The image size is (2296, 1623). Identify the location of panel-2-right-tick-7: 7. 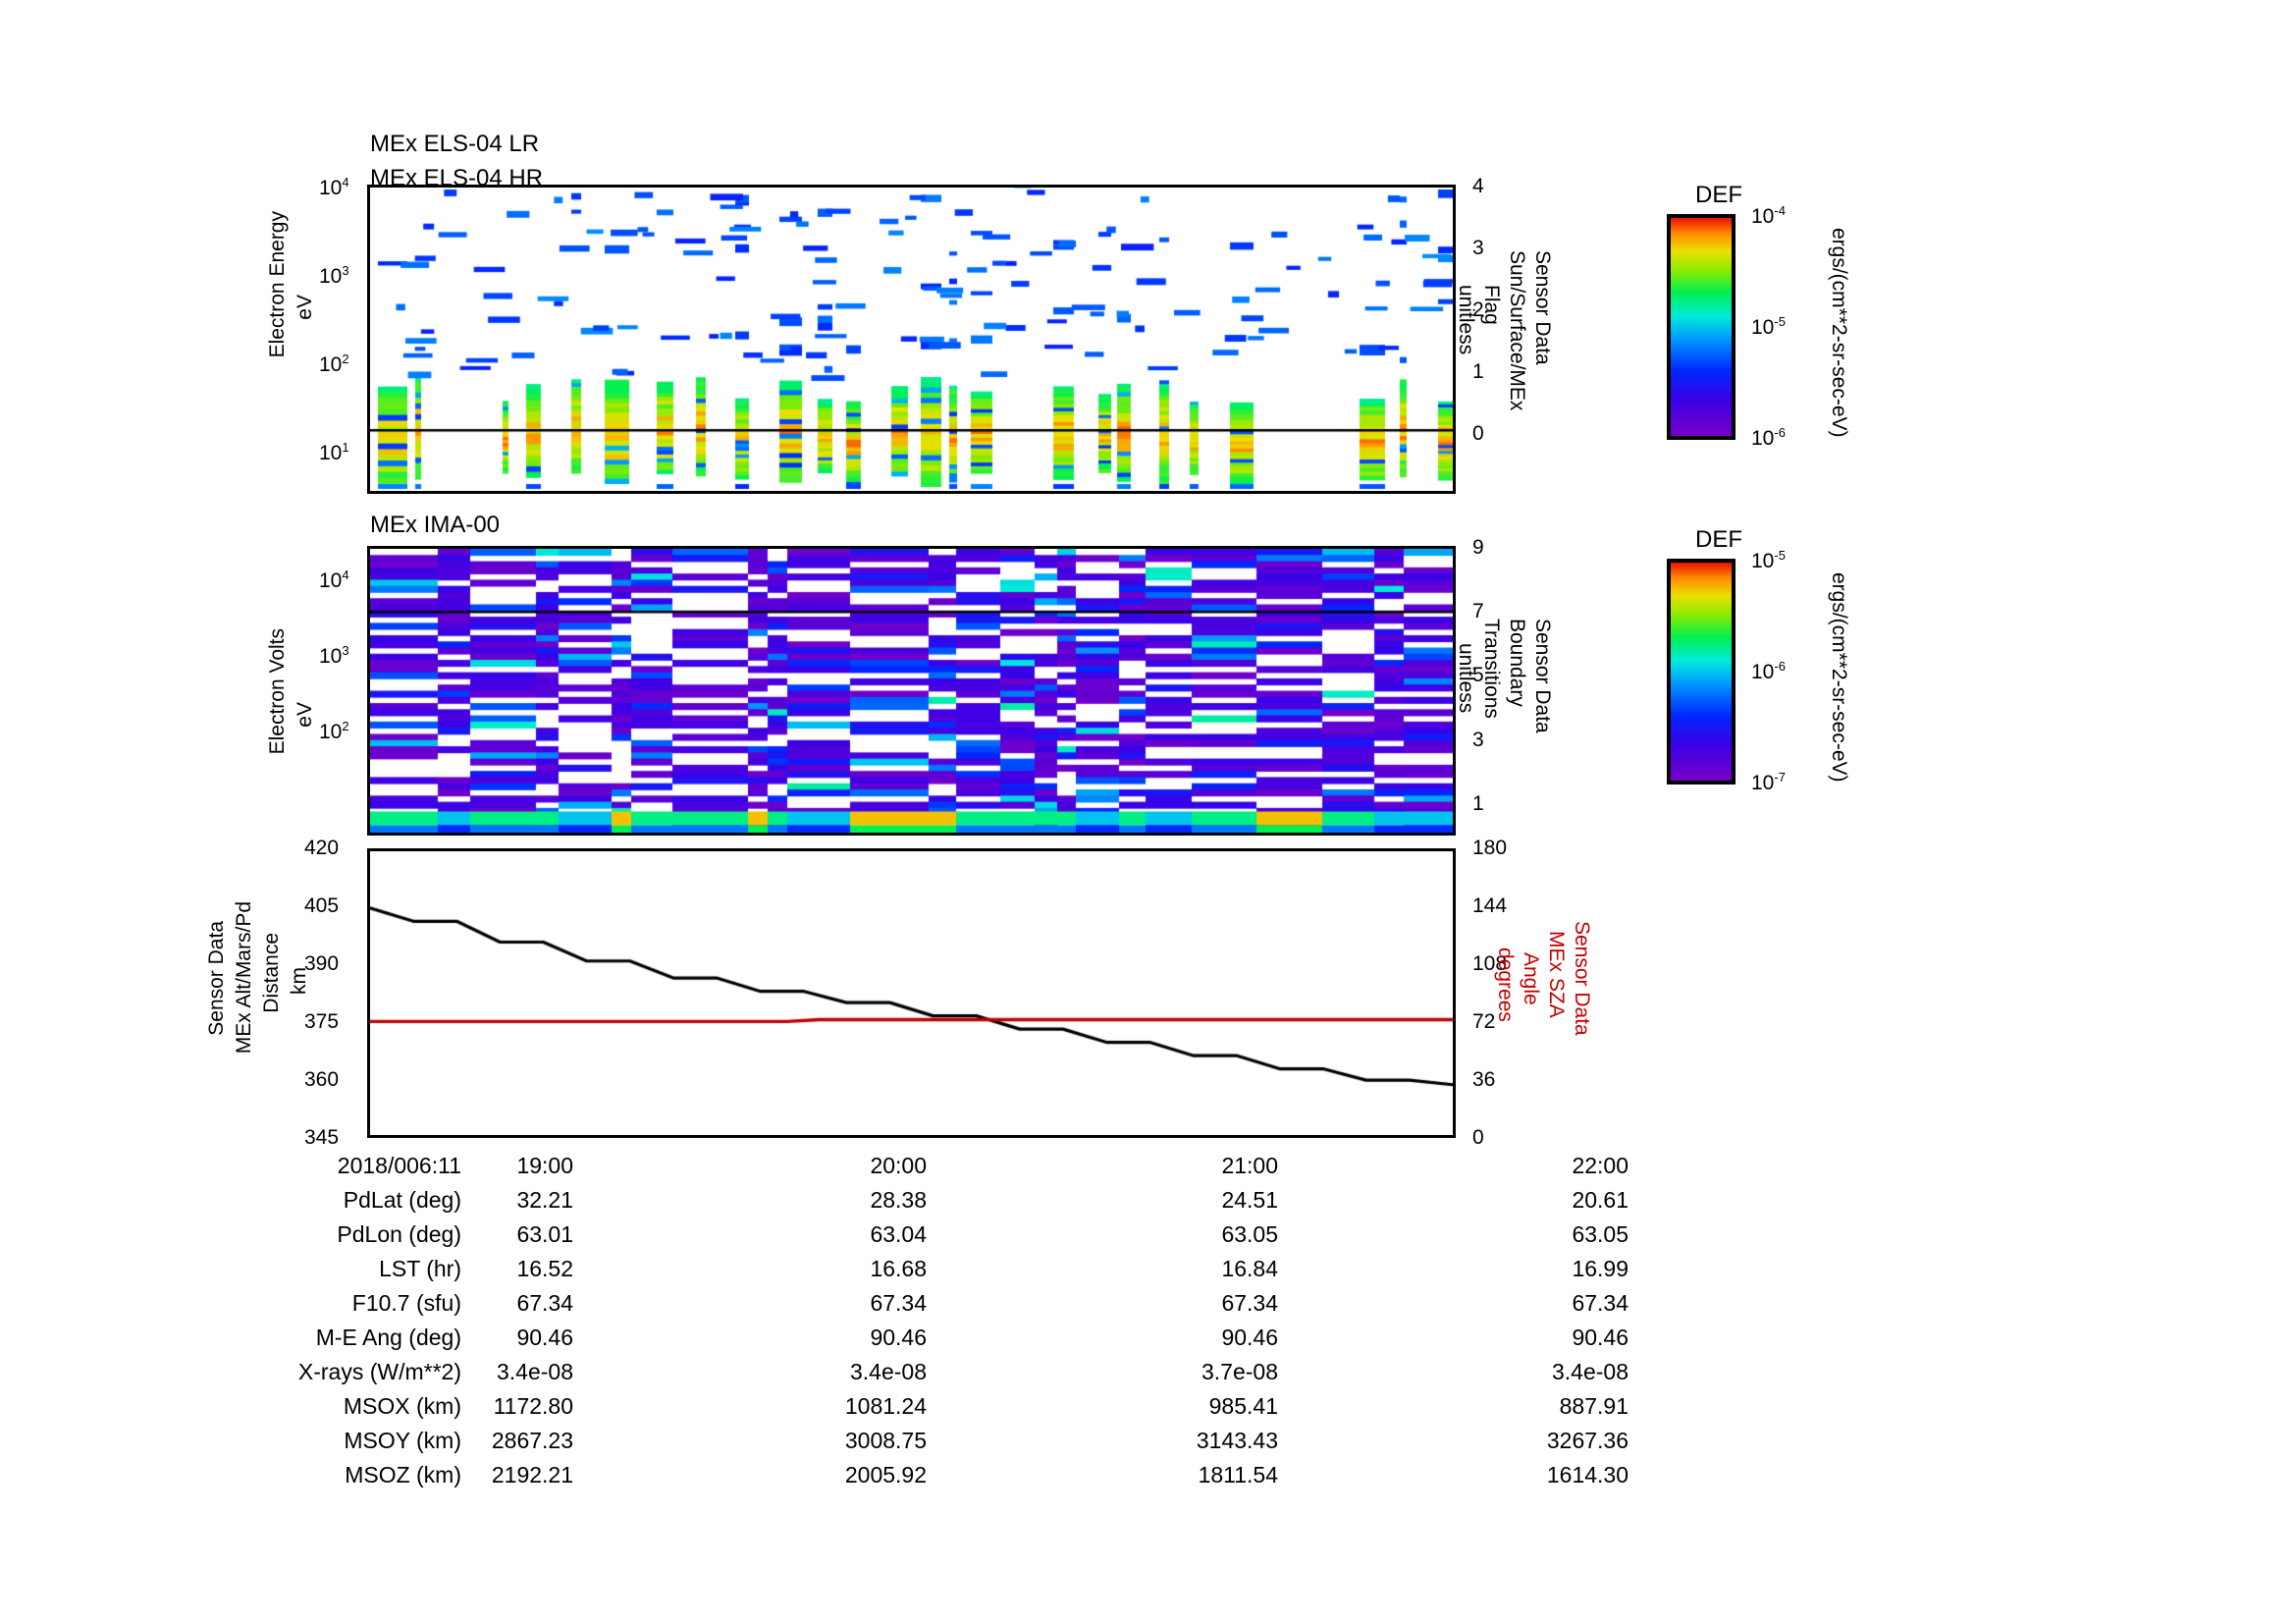
(1478, 611).